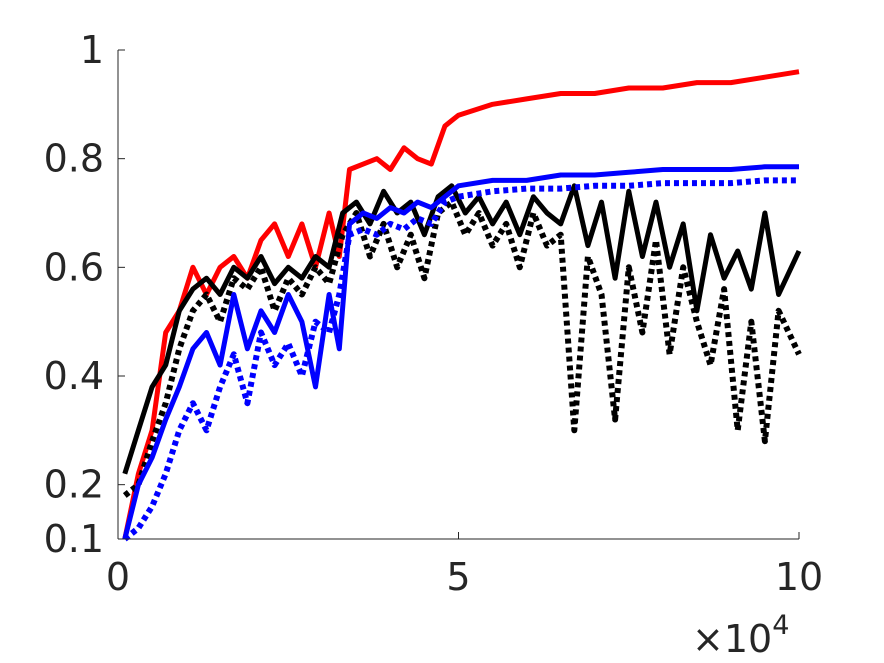 The image size is (884, 663). Describe the element at coordinates (780, 625) in the screenshot. I see `x-exponent-power: 4` at that location.